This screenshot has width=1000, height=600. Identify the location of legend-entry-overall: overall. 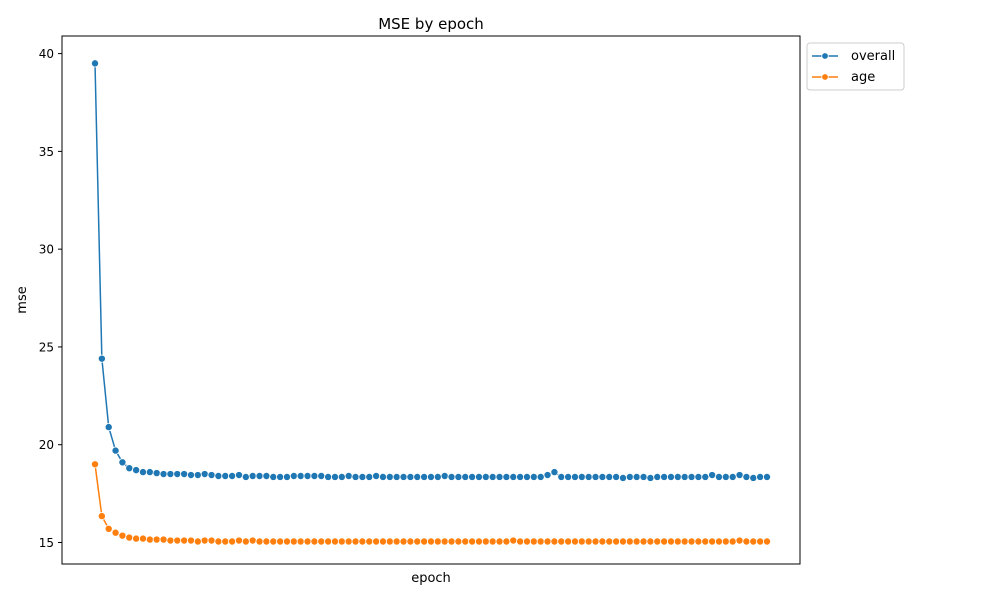
(853, 56).